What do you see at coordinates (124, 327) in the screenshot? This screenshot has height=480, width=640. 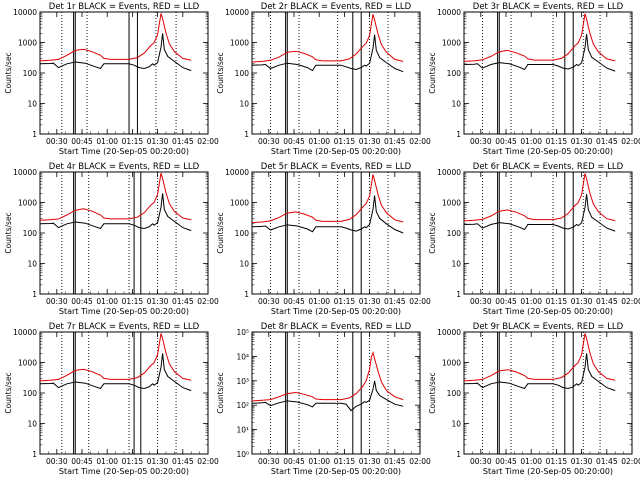 I see `panel-title: Det 7r BLACK = Events, RED = LLD` at bounding box center [124, 327].